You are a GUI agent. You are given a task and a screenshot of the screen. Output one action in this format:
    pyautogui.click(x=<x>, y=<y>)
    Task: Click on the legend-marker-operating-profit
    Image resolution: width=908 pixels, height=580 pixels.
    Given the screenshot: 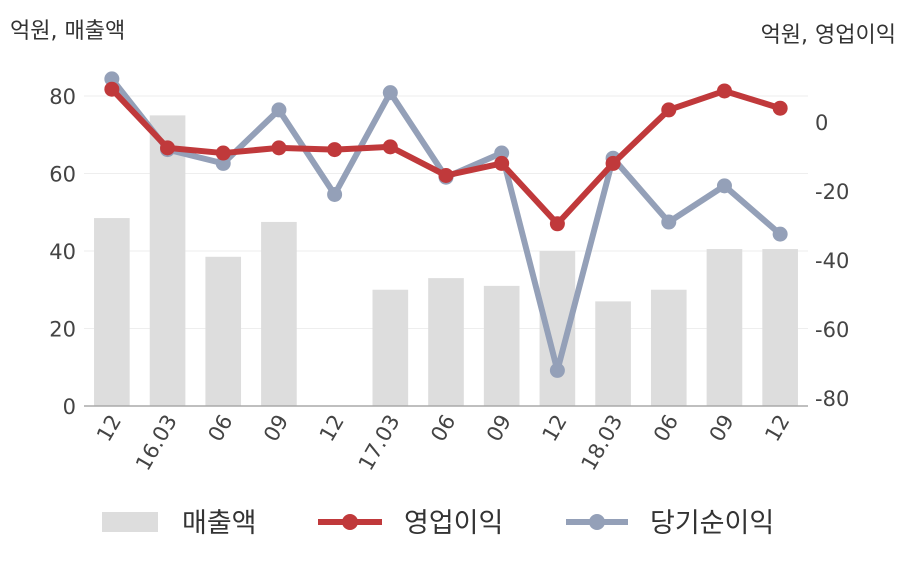 What is the action you would take?
    pyautogui.click(x=350, y=522)
    